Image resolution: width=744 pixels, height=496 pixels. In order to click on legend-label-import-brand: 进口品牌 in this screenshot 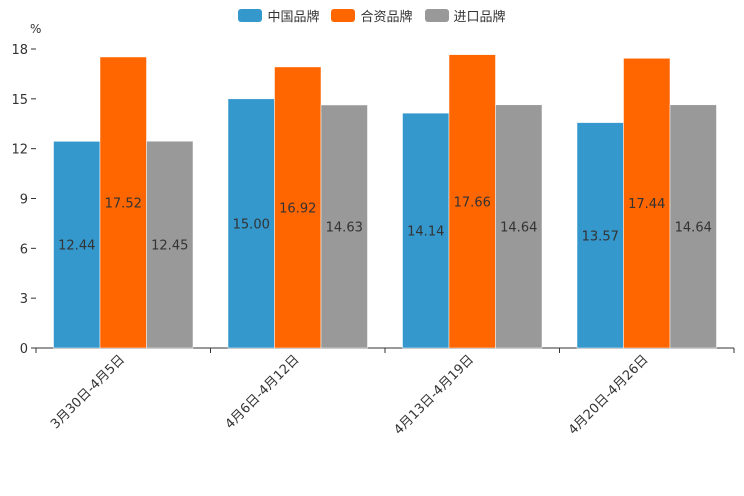, I will do `click(479, 17)`.